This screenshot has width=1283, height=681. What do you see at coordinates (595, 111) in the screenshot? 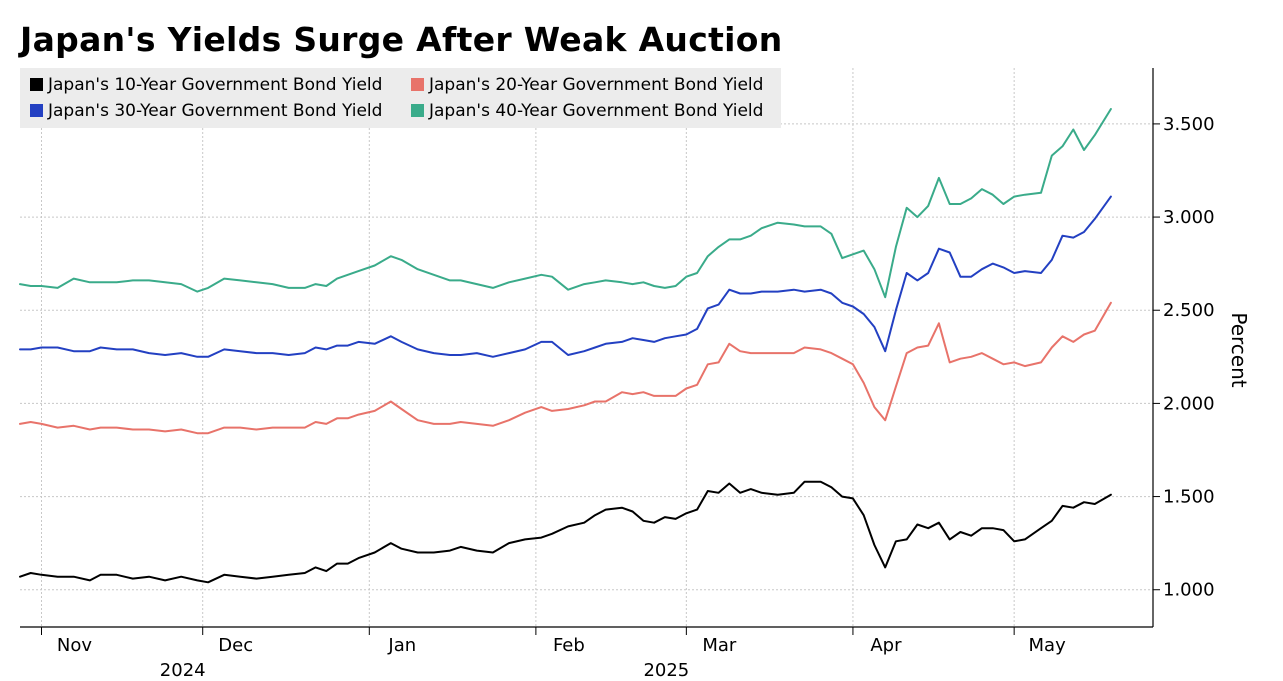
I see `legend-entry: Japan's 40-Year Government Bond Yield` at bounding box center [595, 111].